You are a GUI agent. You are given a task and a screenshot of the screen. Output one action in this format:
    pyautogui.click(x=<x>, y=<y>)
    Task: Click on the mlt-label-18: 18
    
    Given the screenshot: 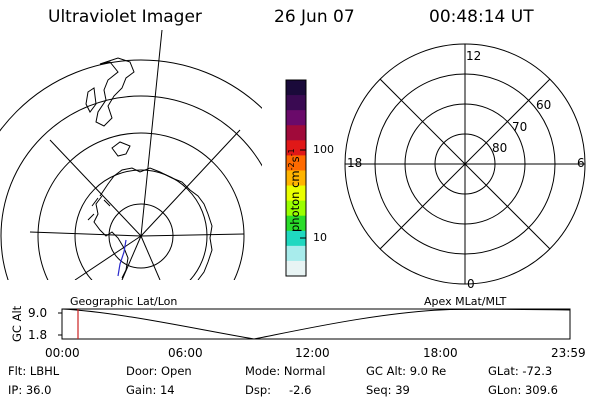 What is the action you would take?
    pyautogui.click(x=355, y=163)
    